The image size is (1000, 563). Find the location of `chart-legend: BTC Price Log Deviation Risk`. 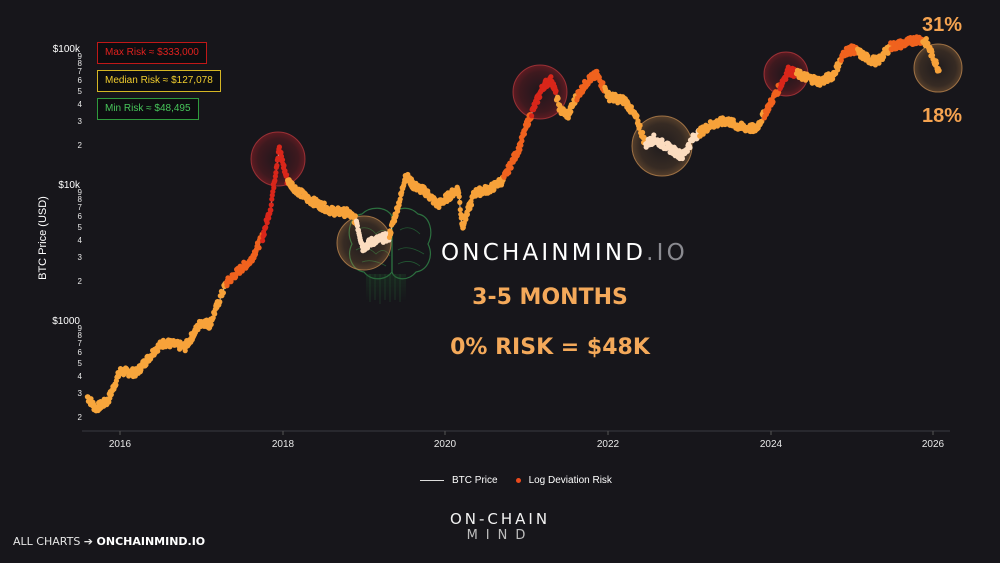

chart-legend: BTC Price Log Deviation Risk is located at coordinates (516, 480).